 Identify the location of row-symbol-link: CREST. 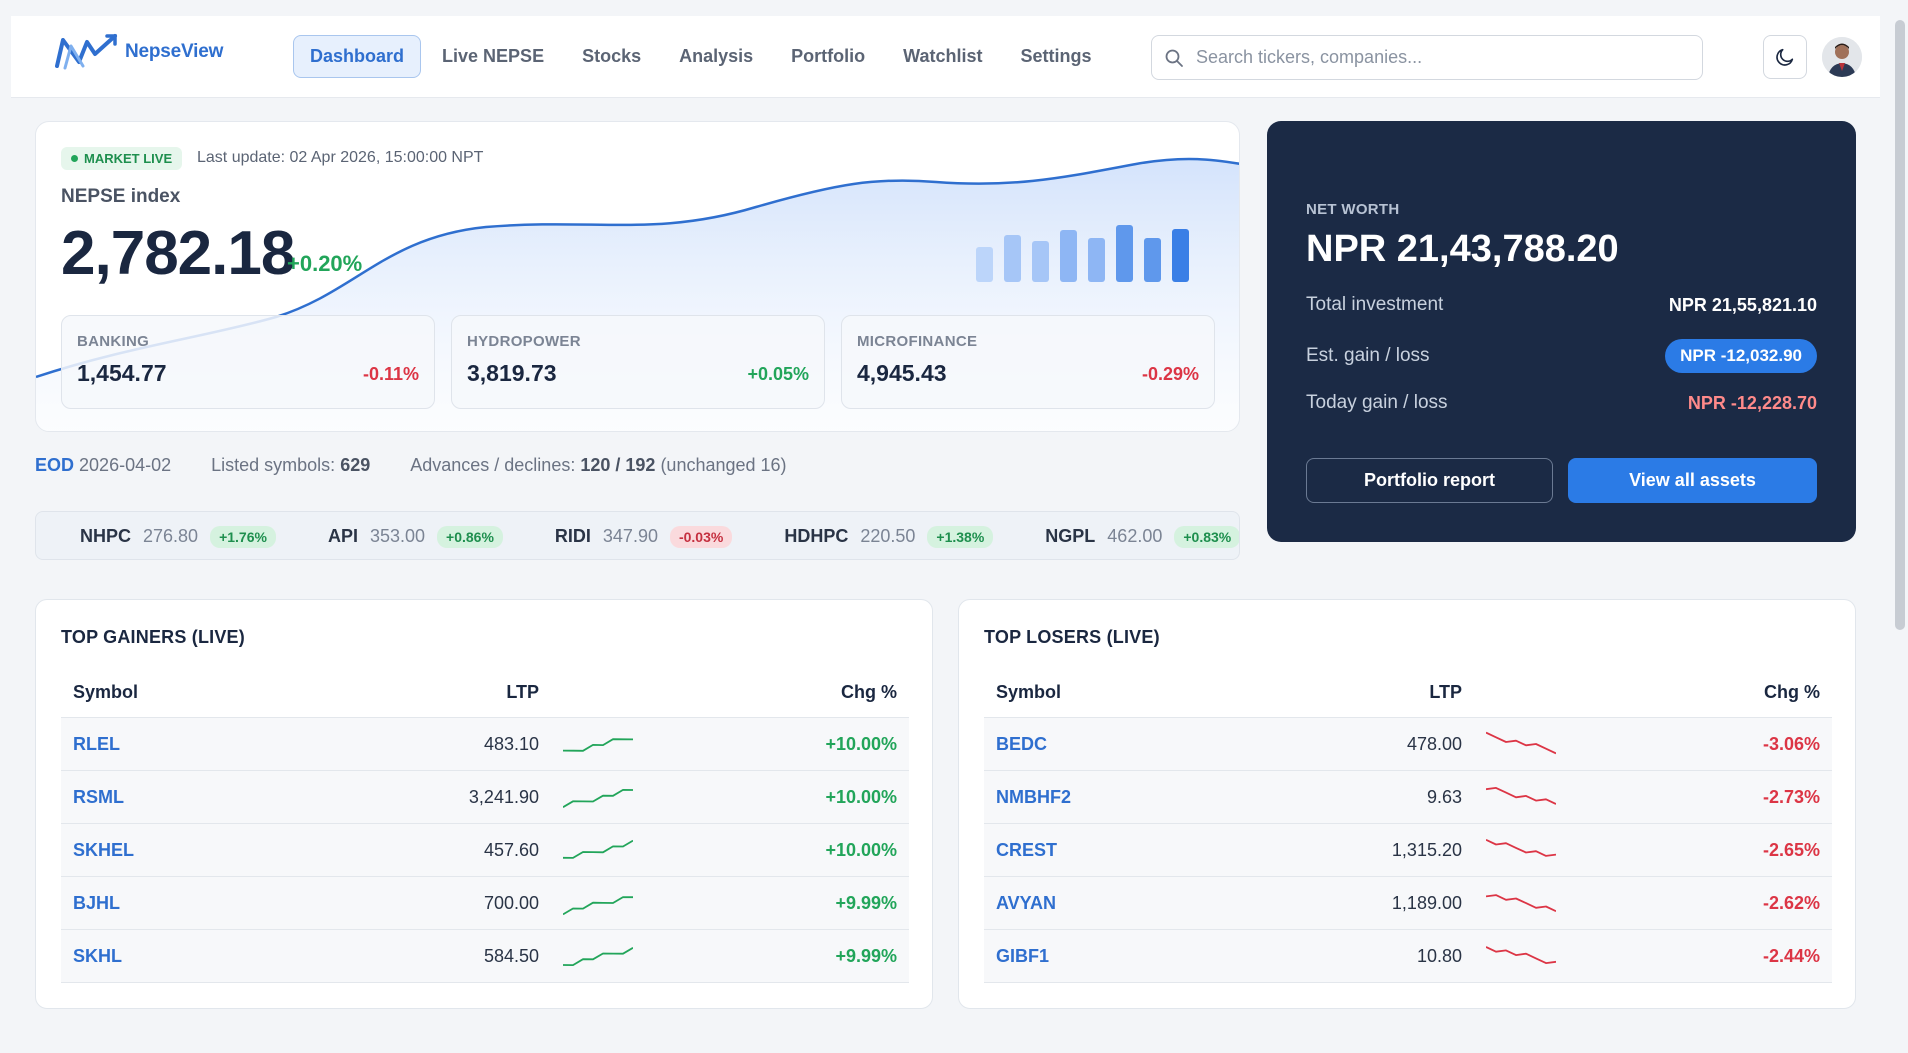
(1027, 849).